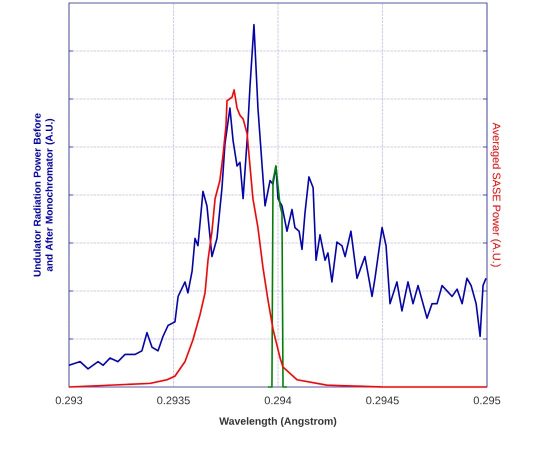 Image resolution: width=545 pixels, height=457 pixels. Describe the element at coordinates (487, 400) in the screenshot. I see `x-tick-label: 0.295` at that location.